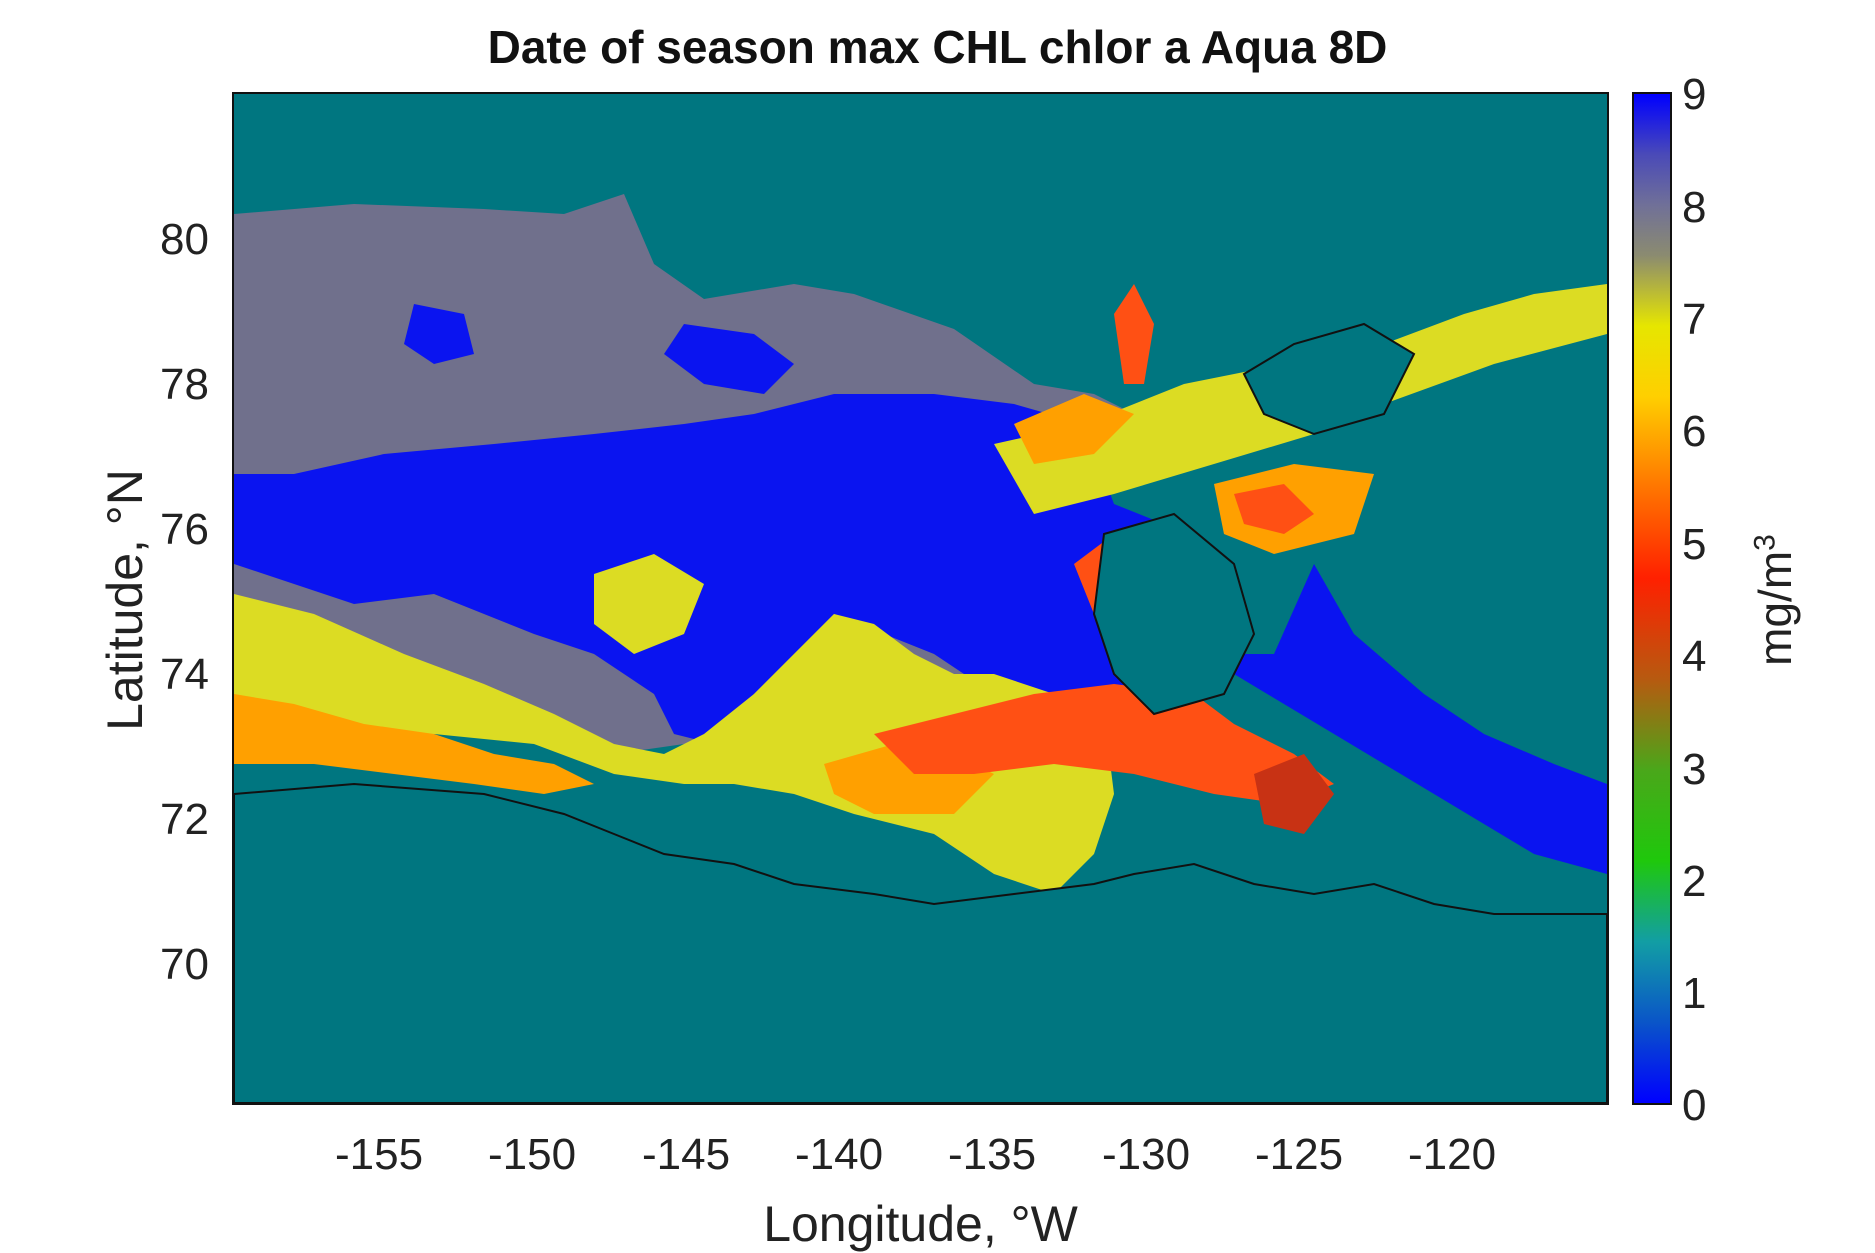 The image size is (1875, 1253). I want to click on colorbar-tick-label: 5, so click(1694, 544).